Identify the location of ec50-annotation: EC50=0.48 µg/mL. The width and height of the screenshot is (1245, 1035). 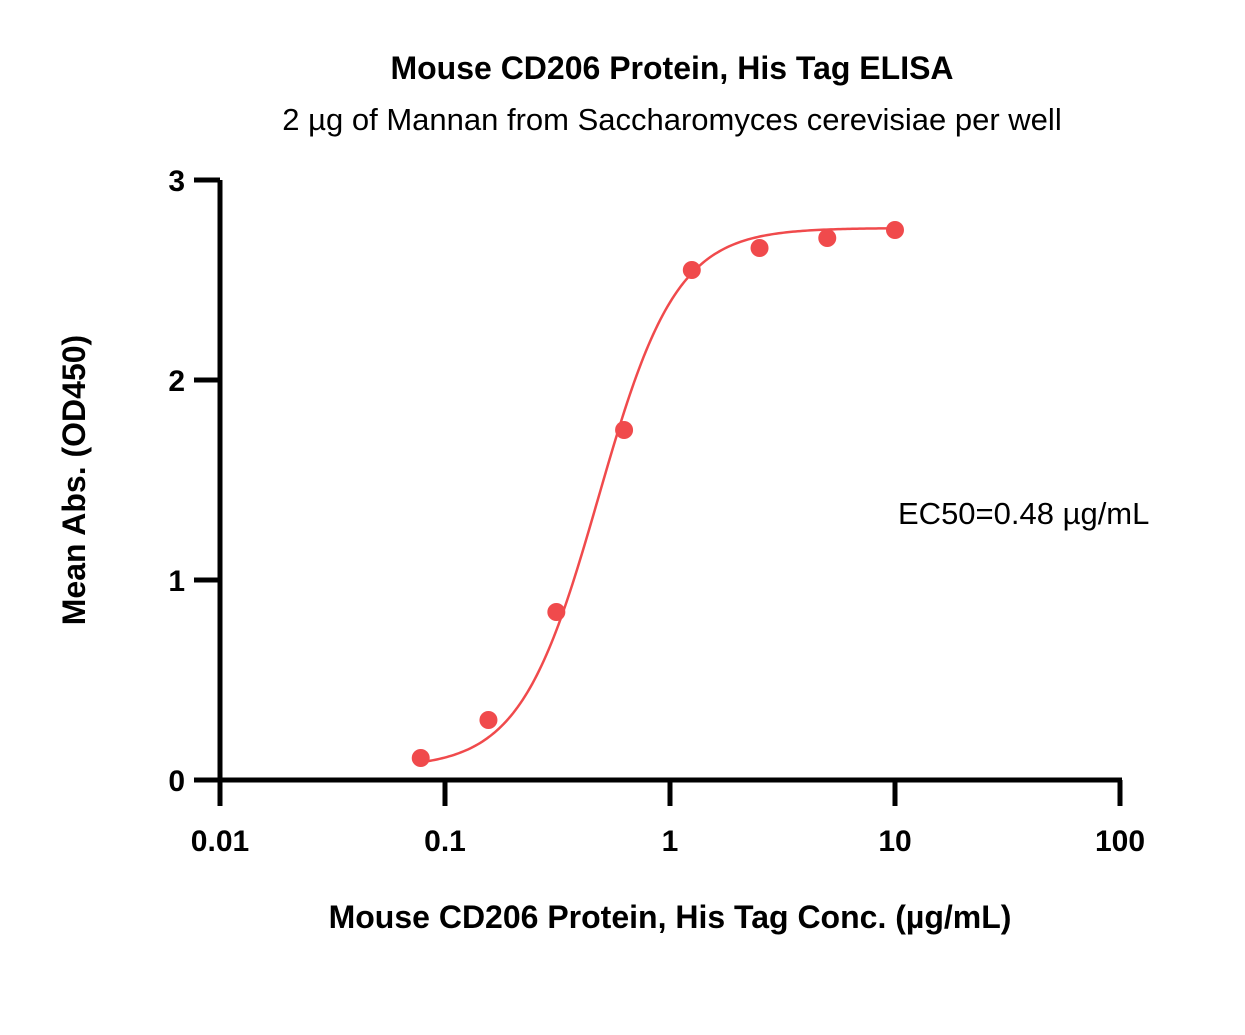
(1023, 513).